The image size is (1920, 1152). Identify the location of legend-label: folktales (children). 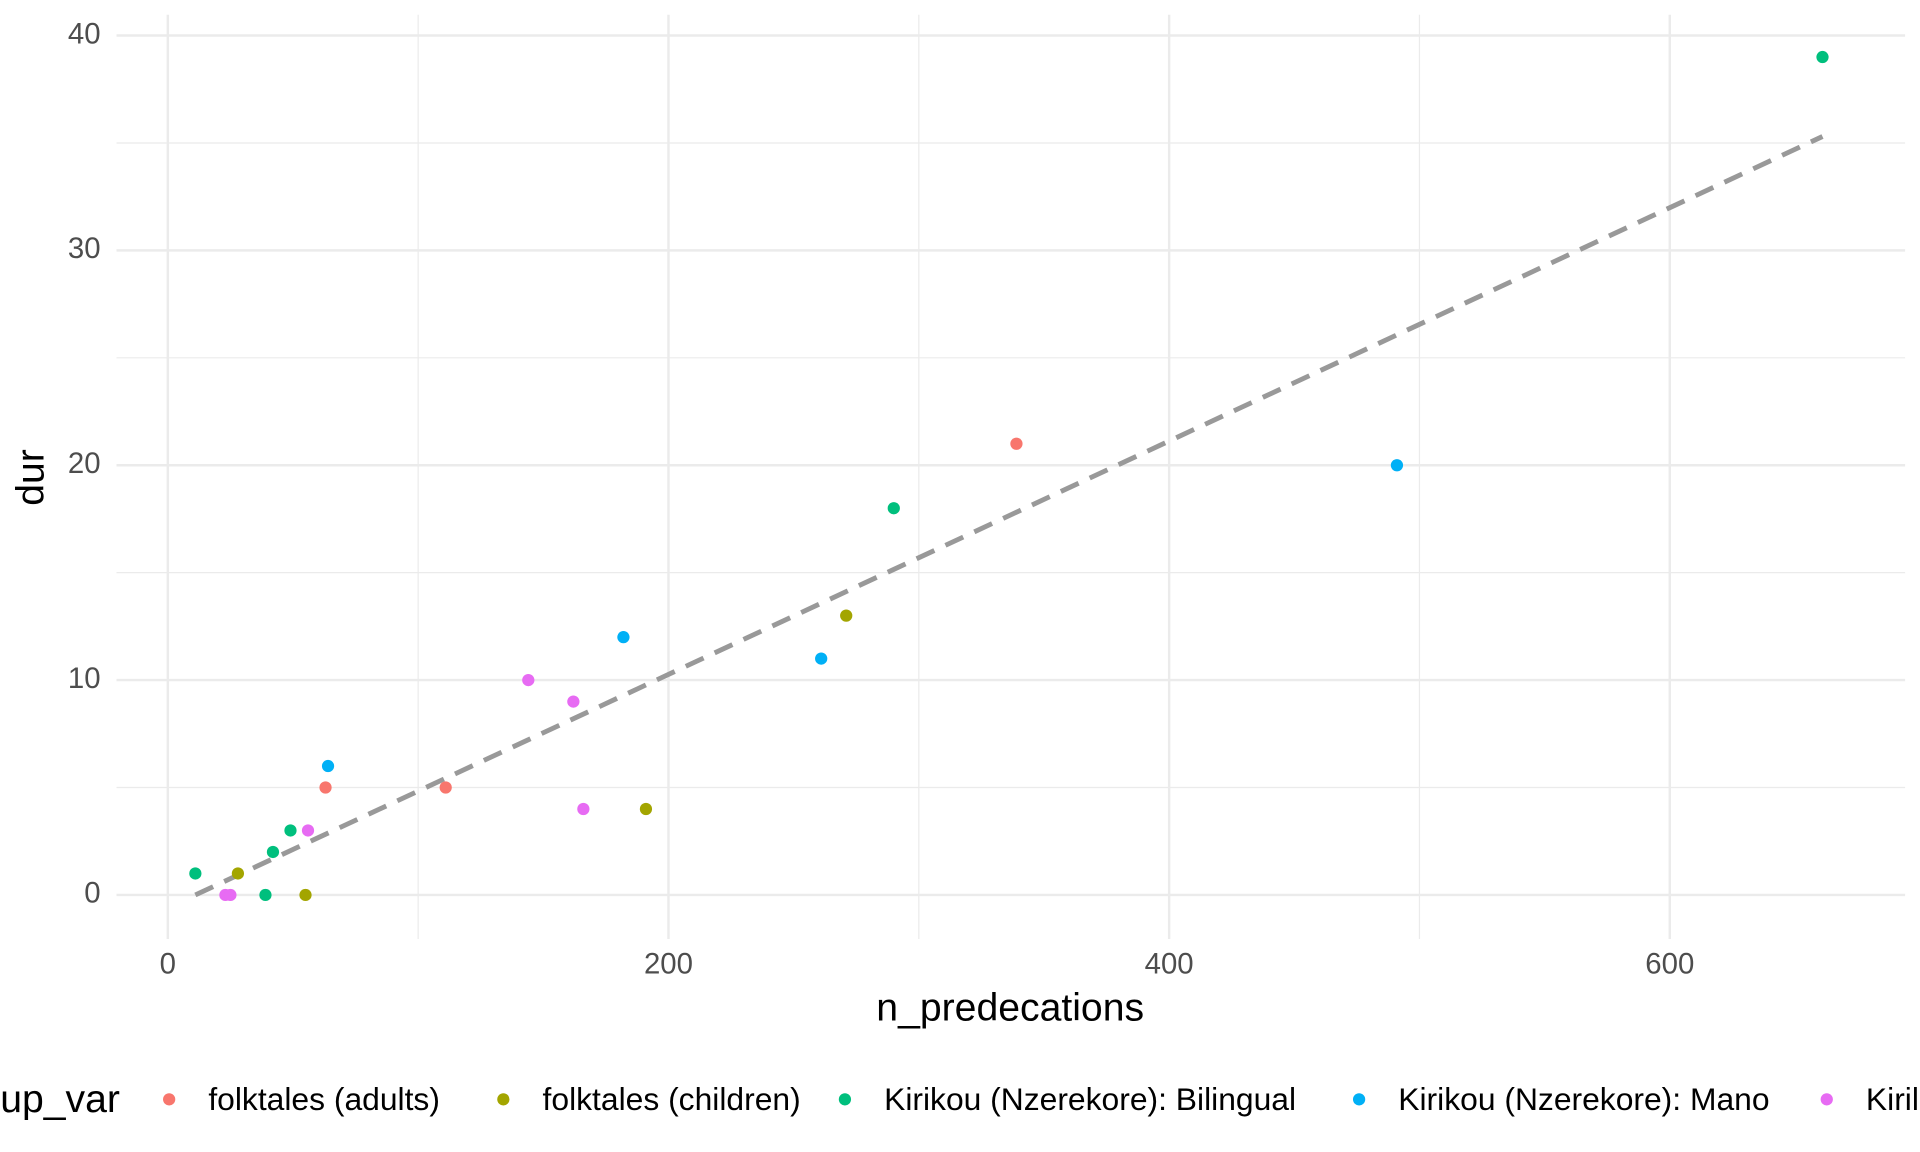
(672, 1099).